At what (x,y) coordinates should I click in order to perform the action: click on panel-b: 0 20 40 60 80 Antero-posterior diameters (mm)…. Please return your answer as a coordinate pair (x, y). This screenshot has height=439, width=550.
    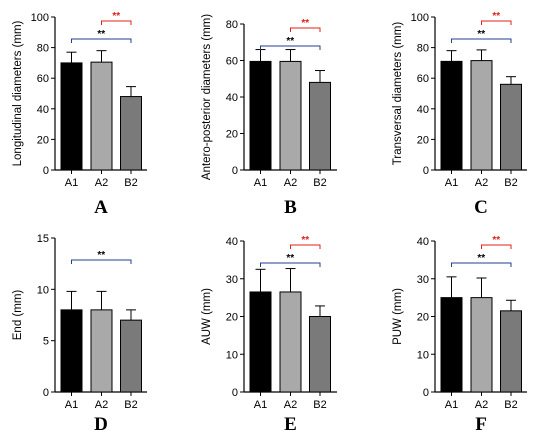
    Looking at the image, I should click on (269, 116).